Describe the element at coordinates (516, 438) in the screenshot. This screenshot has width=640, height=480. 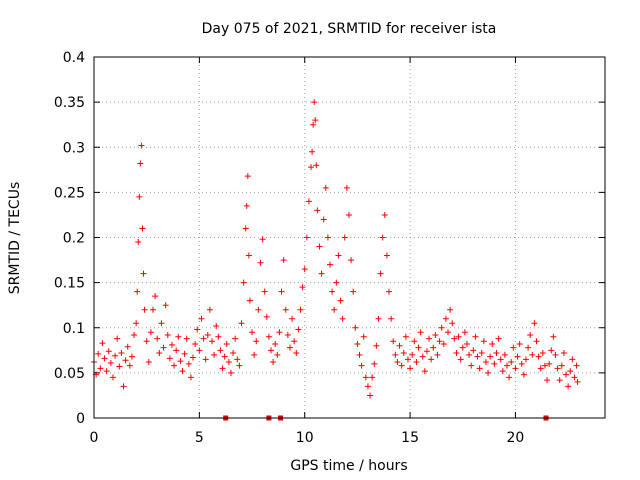
I see `x-tick-label: 20` at that location.